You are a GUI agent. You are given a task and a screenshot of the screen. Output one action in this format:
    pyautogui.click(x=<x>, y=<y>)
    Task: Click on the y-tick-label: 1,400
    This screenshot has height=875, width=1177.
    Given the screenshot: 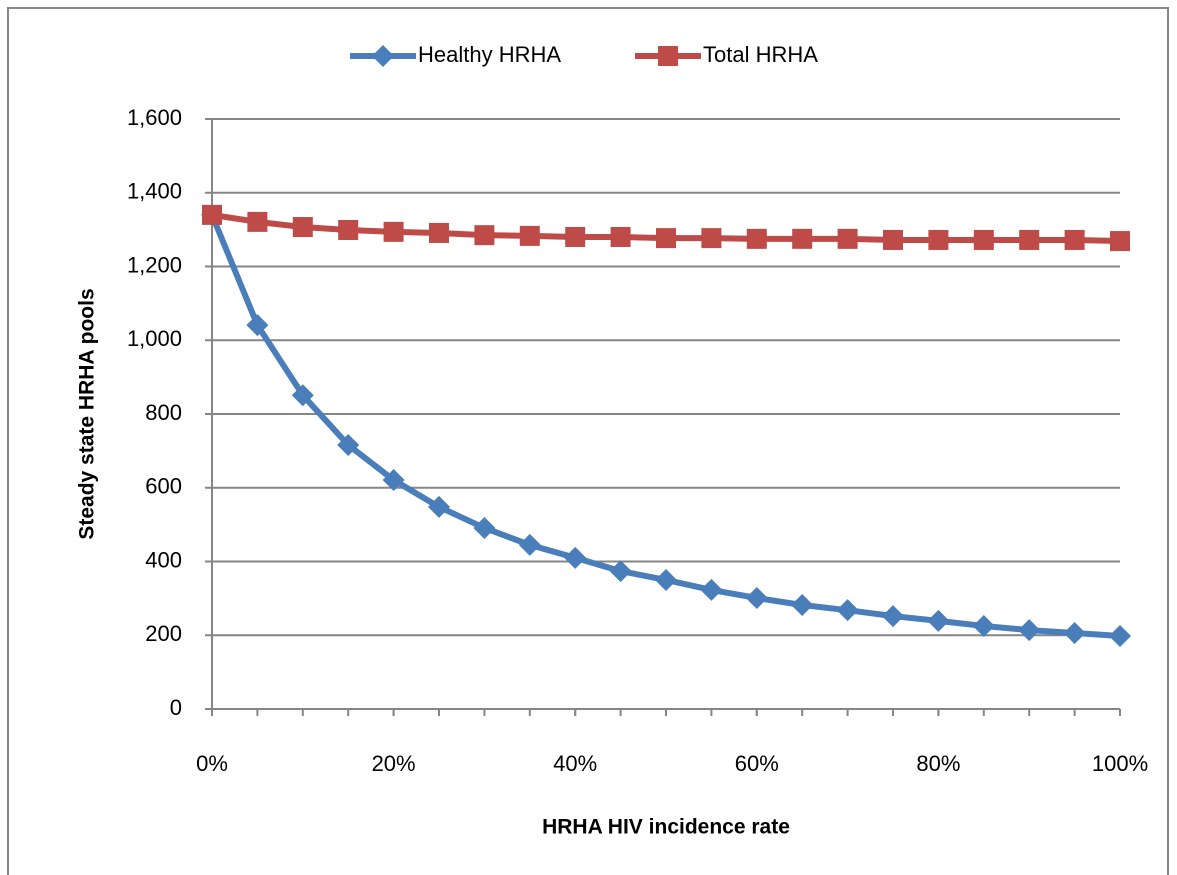 What is the action you would take?
    pyautogui.click(x=154, y=191)
    